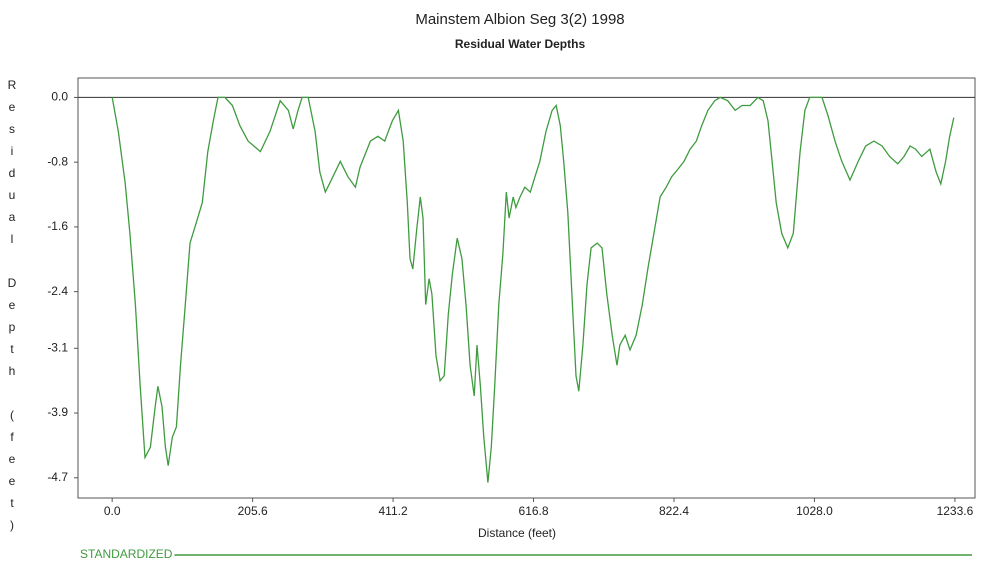  Describe the element at coordinates (519, 19) in the screenshot. I see `chart-title: Mainstem Albion Seg 3(2) 1998` at that location.